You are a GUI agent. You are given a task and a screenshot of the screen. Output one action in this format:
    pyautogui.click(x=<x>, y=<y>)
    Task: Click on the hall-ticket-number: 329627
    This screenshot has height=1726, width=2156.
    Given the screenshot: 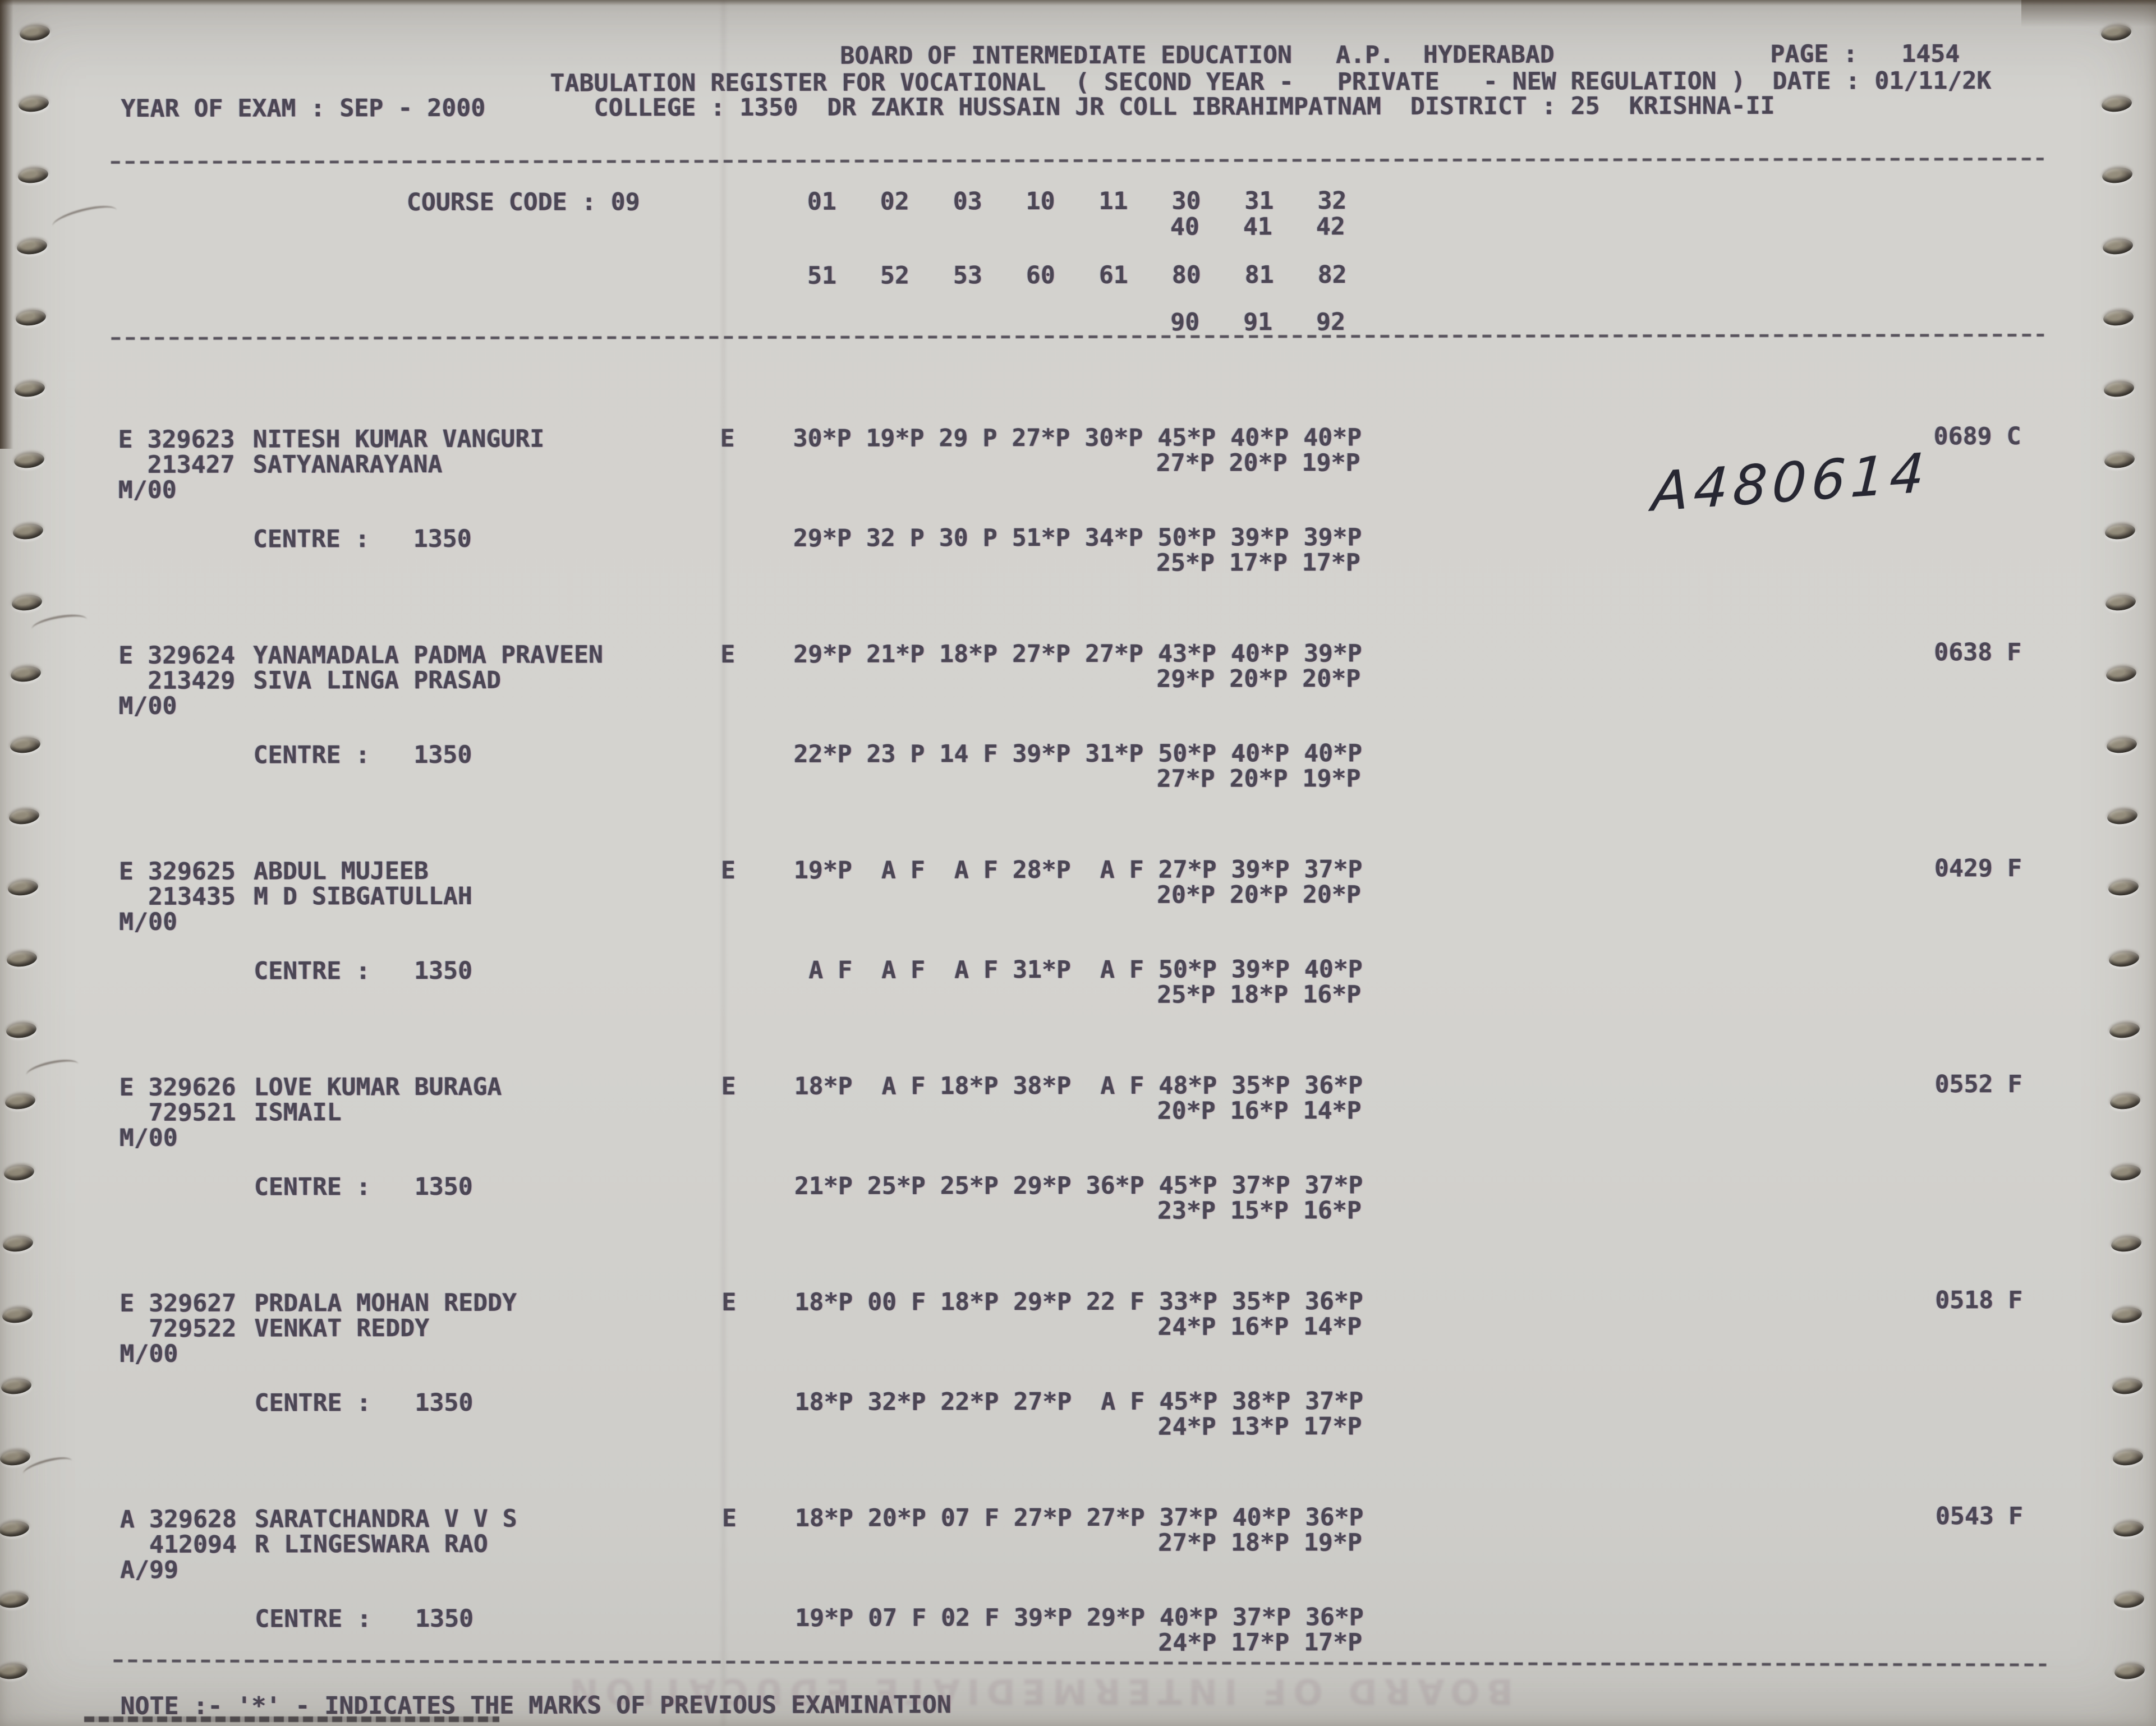 What is the action you would take?
    pyautogui.click(x=193, y=1304)
    